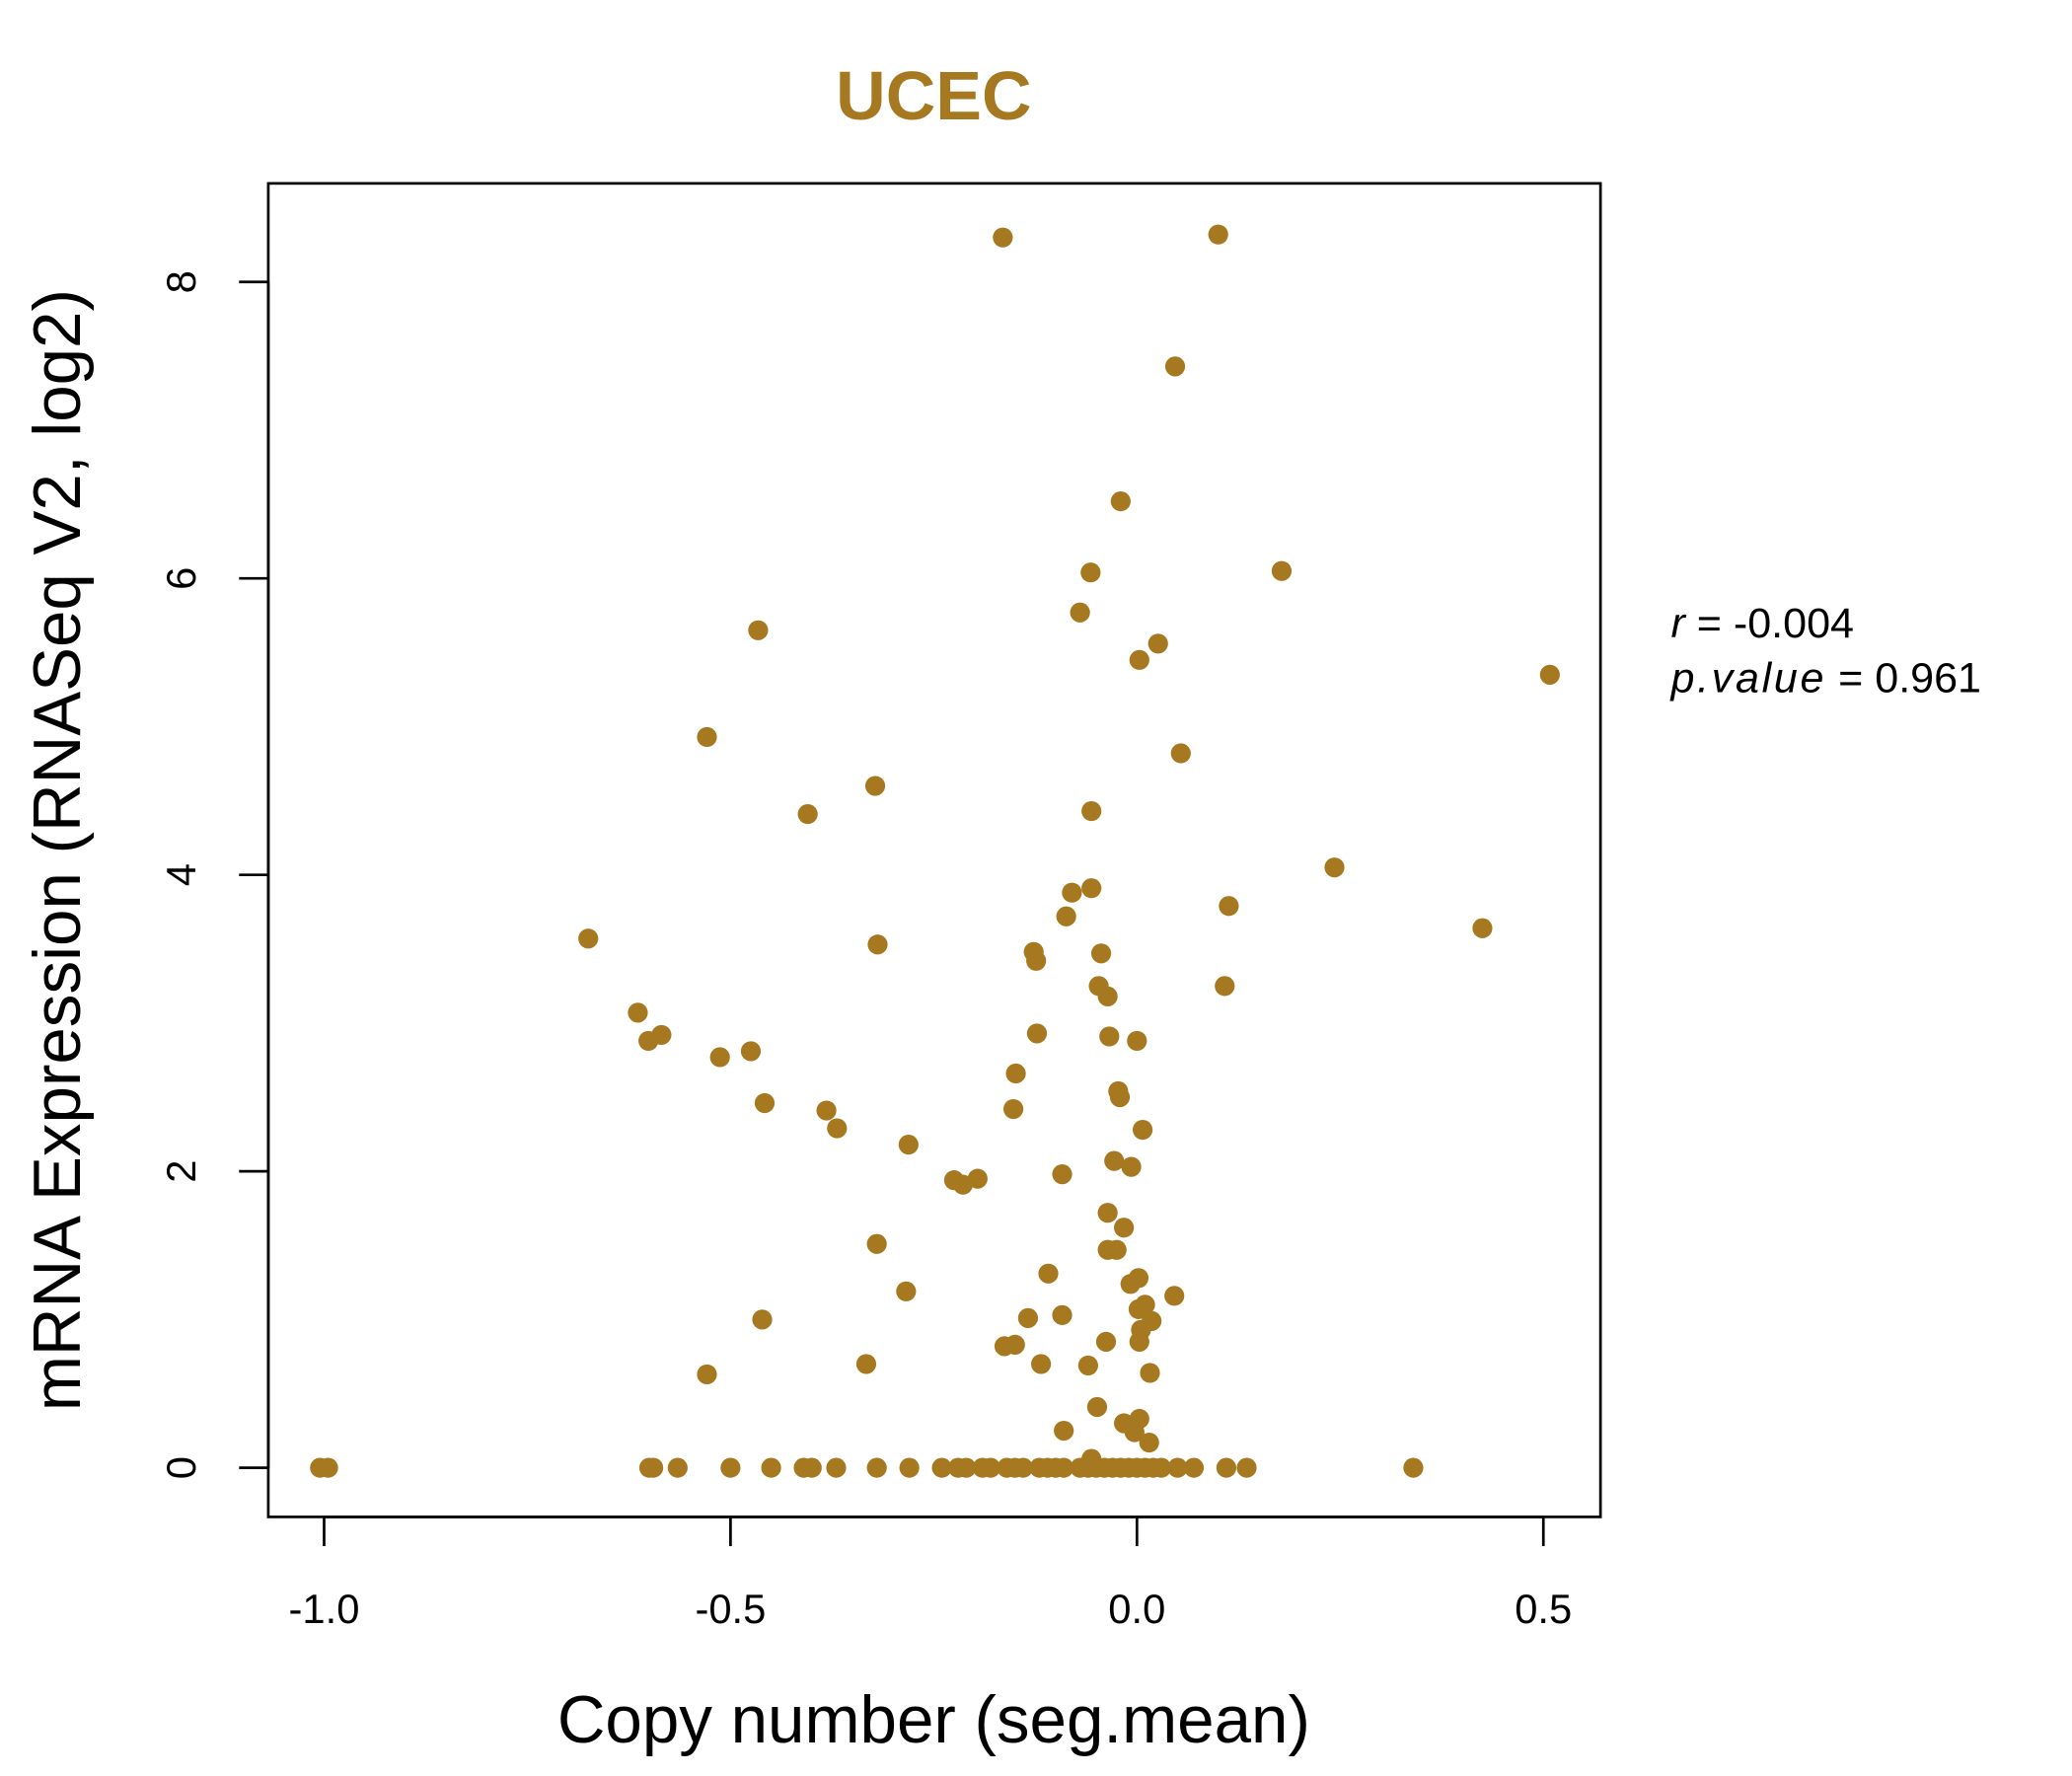 Image resolution: width=2072 pixels, height=1776 pixels. Describe the element at coordinates (934, 96) in the screenshot. I see `chart-title: UCEC` at that location.